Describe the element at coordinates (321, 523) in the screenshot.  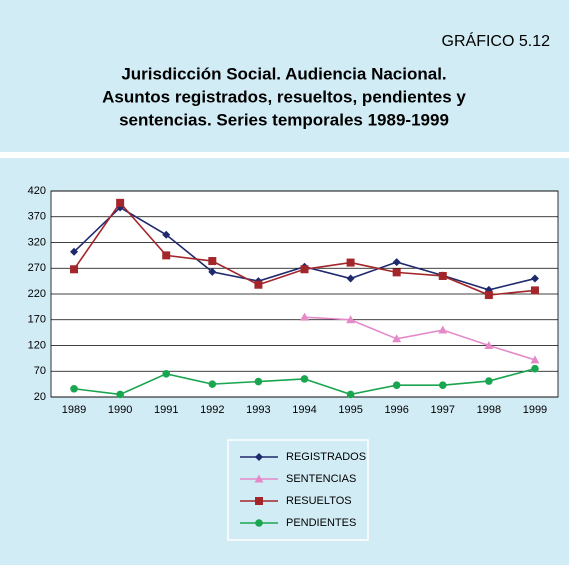
I see `legend-label: PENDIENTES` at that location.